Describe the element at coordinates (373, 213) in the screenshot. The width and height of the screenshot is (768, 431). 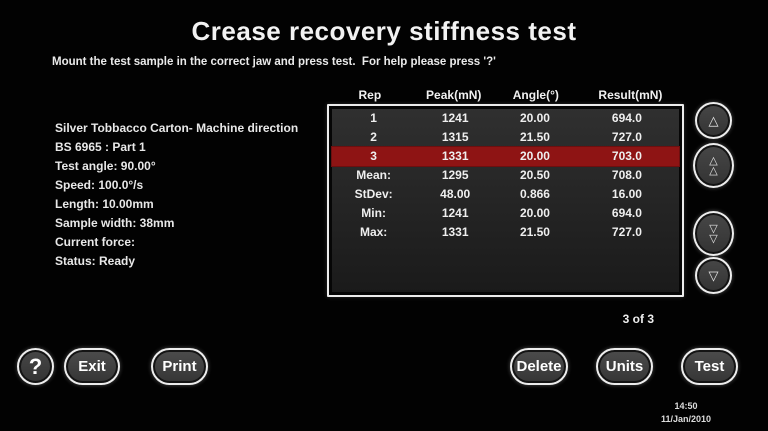
I see `cell-rep: Min:` at that location.